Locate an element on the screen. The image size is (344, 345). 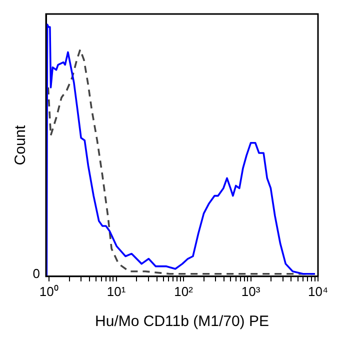
x-tick-label: 10¹ is located at coordinates (116, 291).